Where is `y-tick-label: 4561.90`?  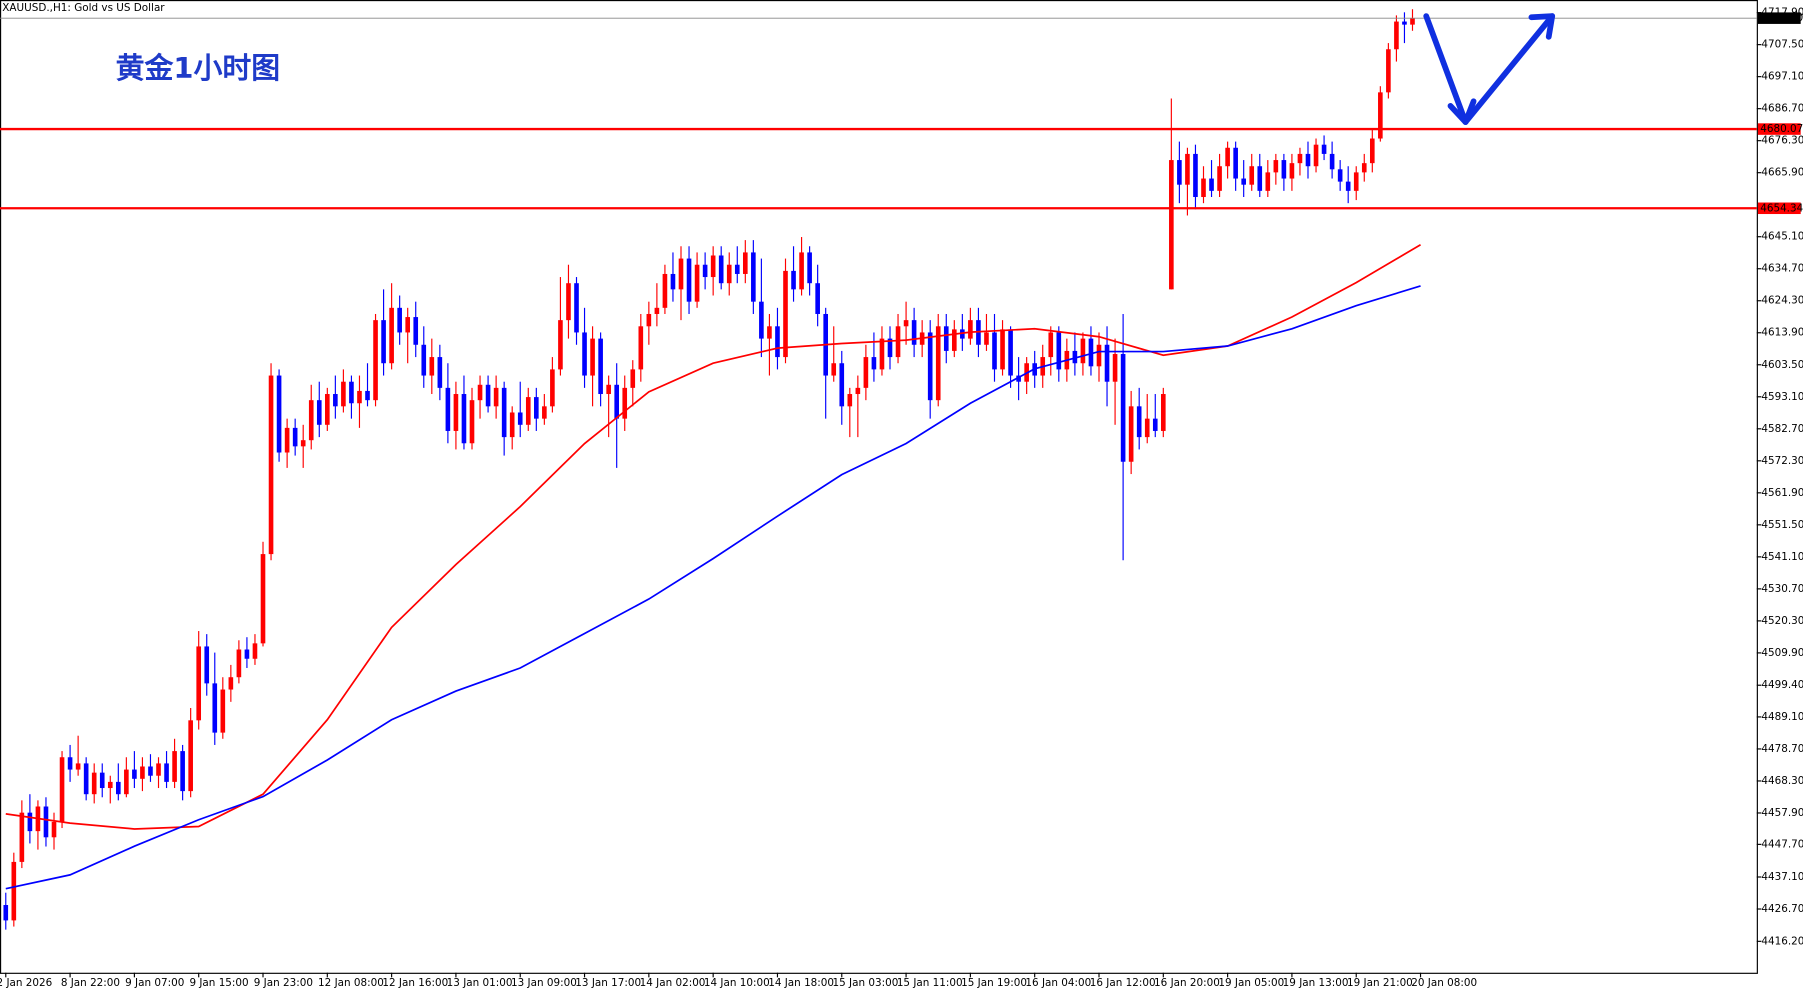 y-tick-label: 4561.90 is located at coordinates (1782, 493).